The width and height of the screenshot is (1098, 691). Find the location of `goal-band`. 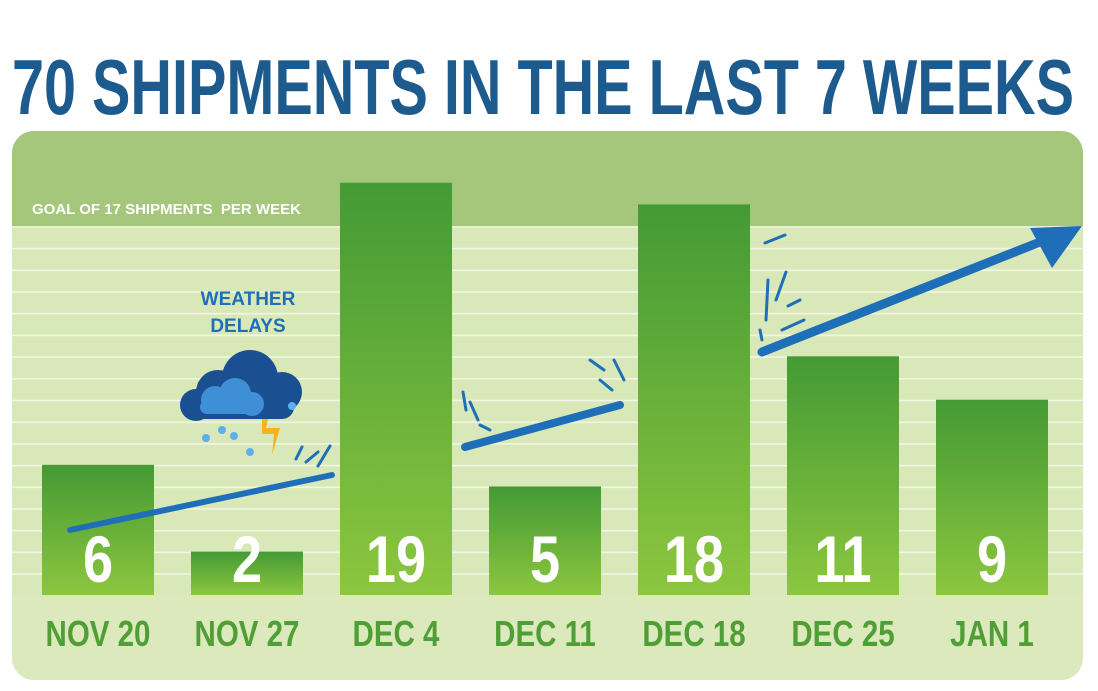

goal-band is located at coordinates (547, 179).